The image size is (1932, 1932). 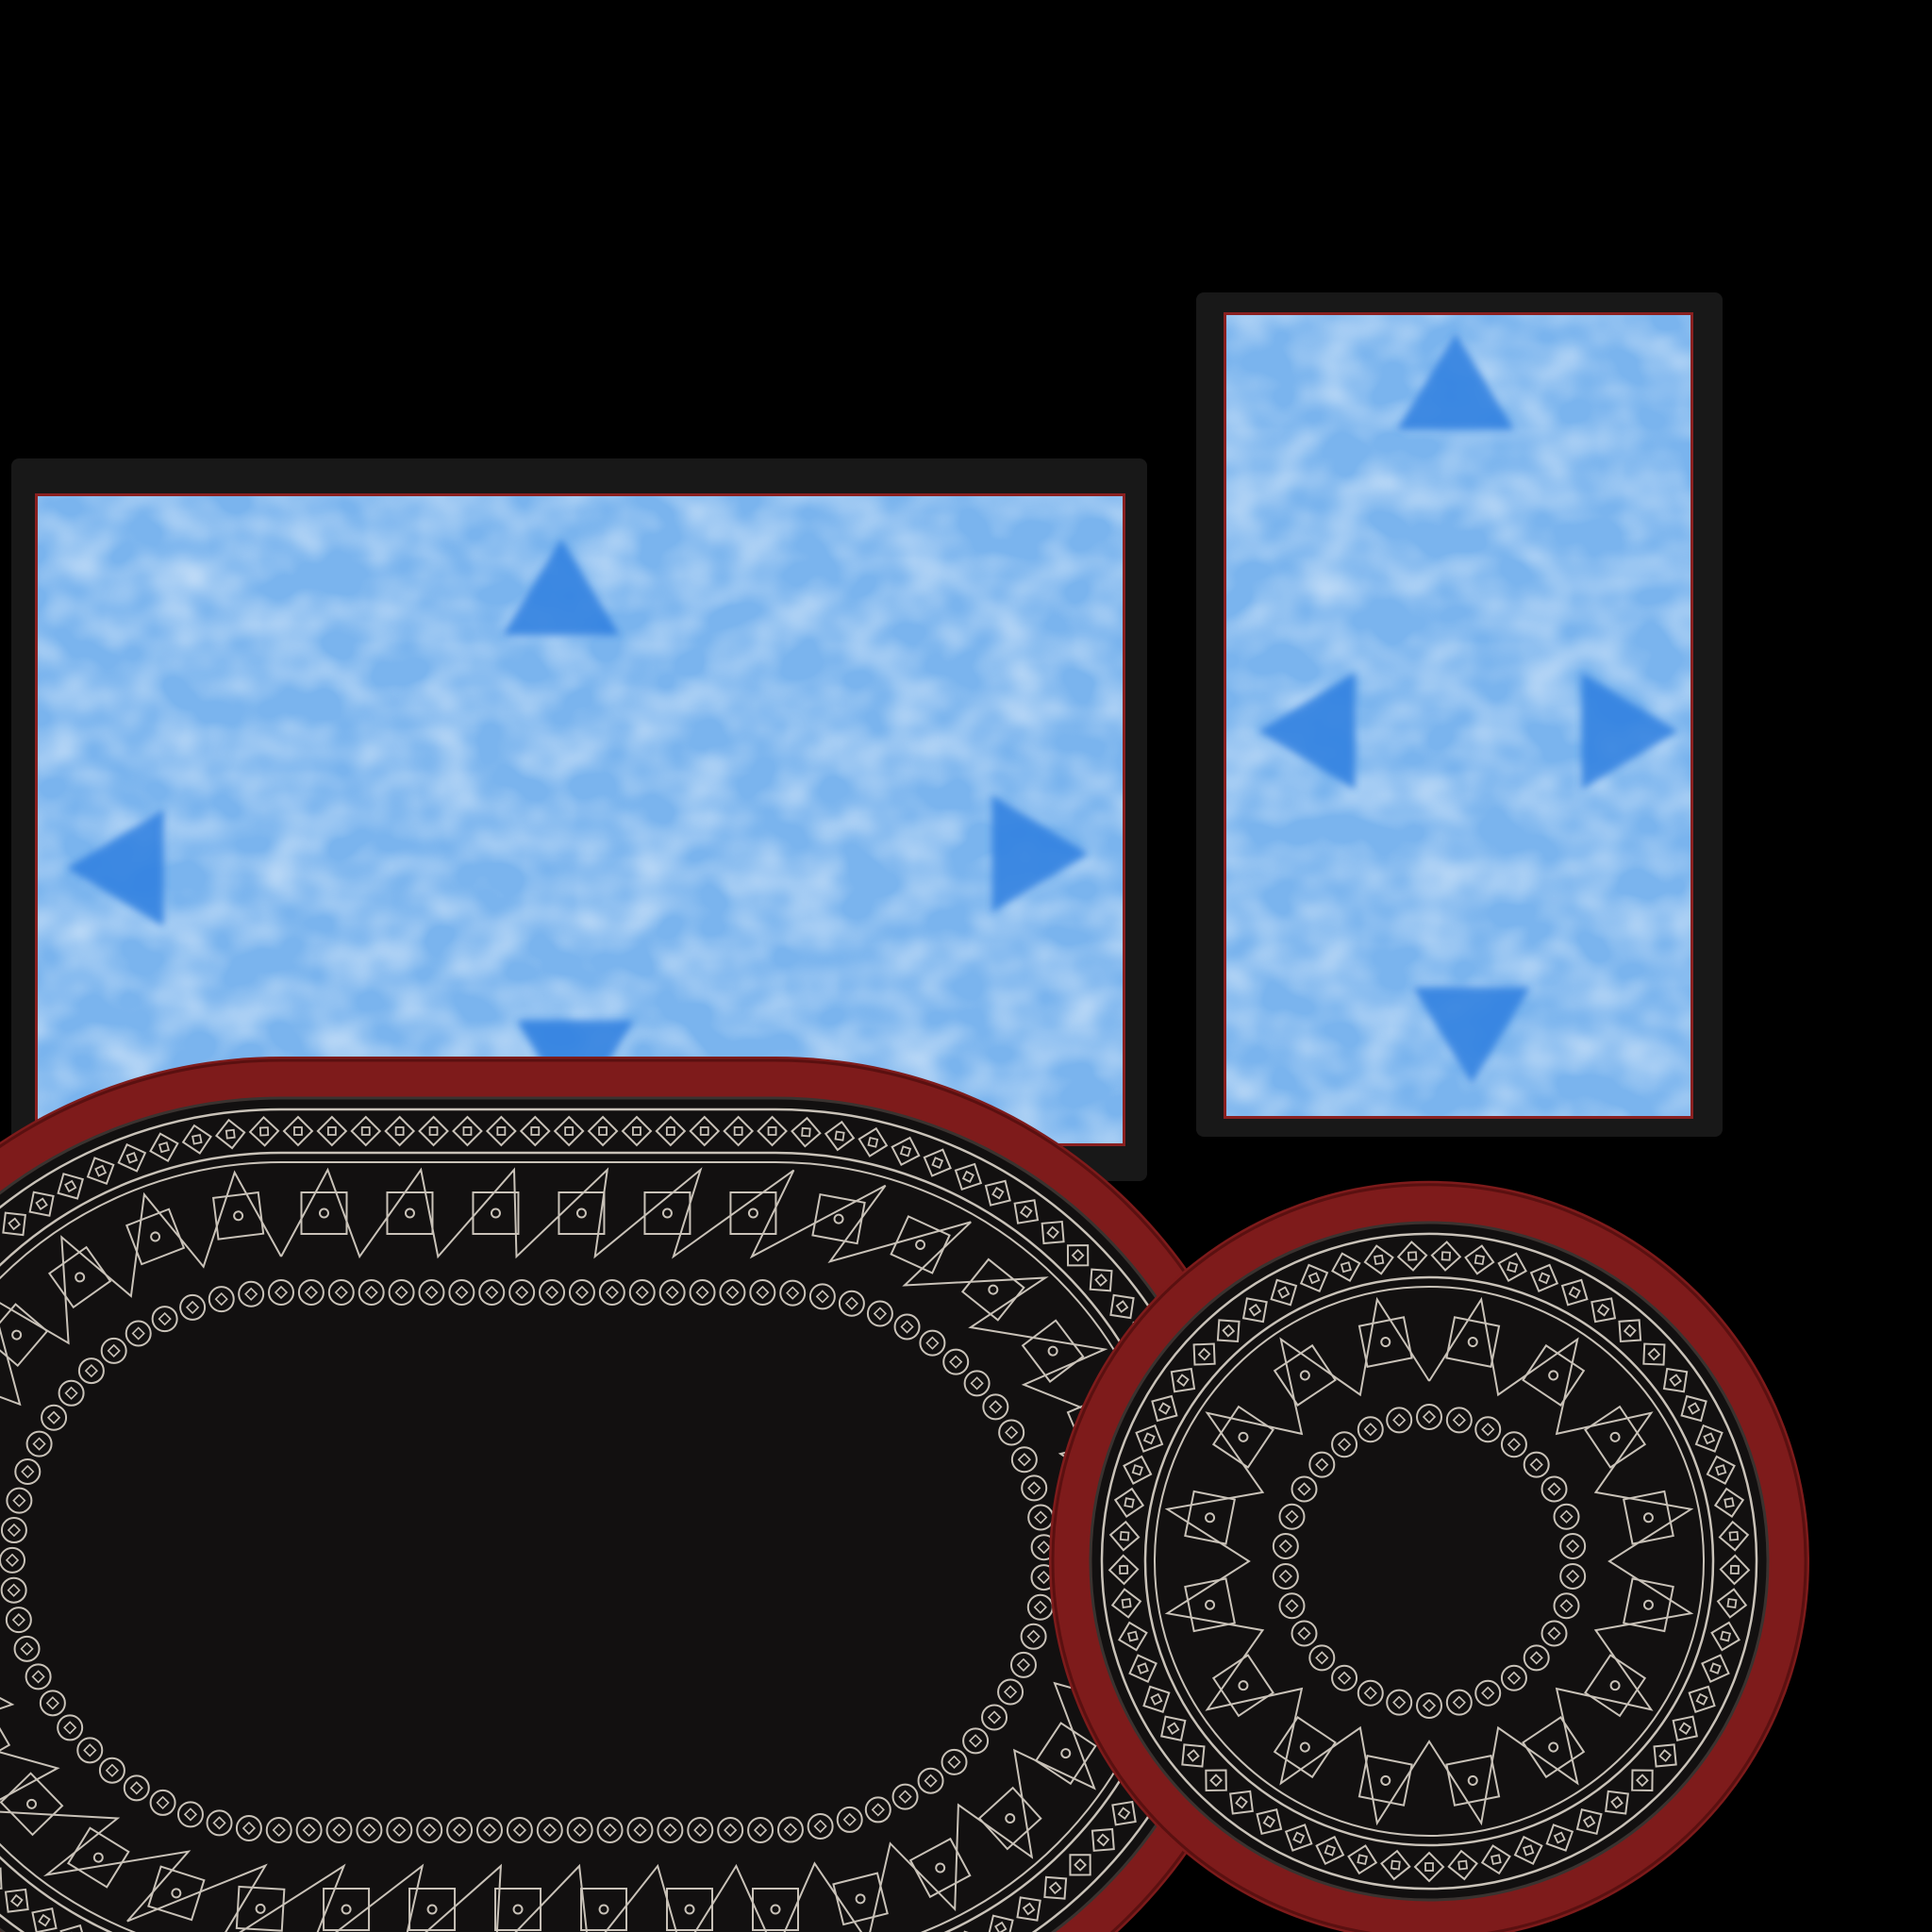 What do you see at coordinates (1471, 1035) in the screenshot?
I see `arrow-down-icon` at bounding box center [1471, 1035].